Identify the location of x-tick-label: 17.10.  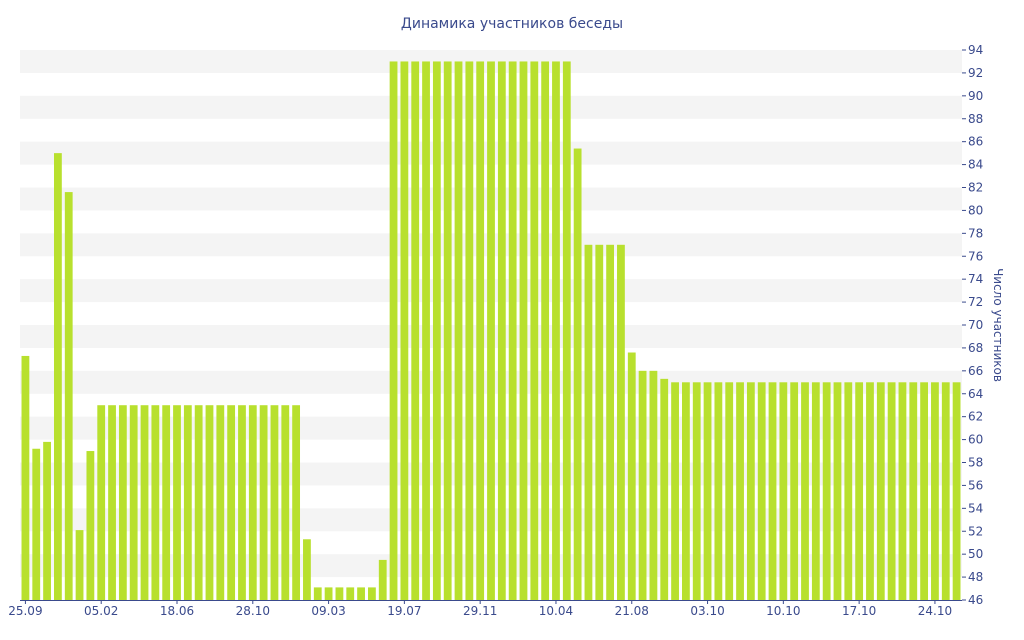
(859, 611).